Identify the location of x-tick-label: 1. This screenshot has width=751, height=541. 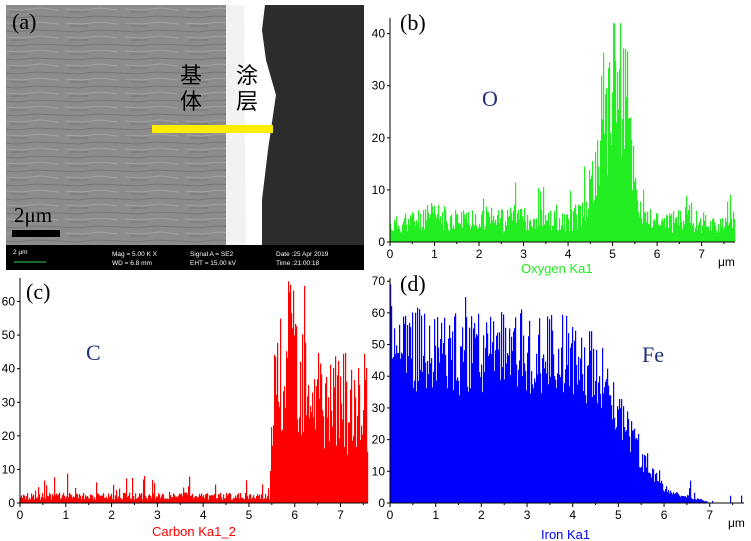
(435, 515).